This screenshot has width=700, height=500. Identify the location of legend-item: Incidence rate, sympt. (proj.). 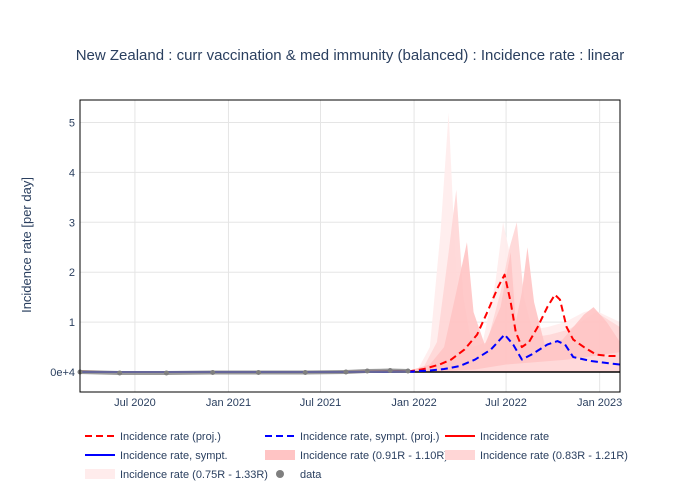
(352, 437).